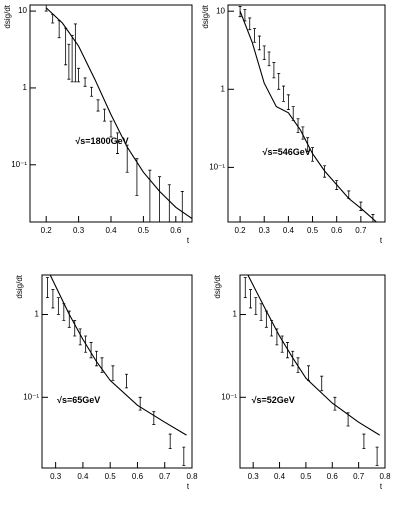  Describe the element at coordinates (265, 230) in the screenshot. I see `x-tick-label: 0.3` at that location.